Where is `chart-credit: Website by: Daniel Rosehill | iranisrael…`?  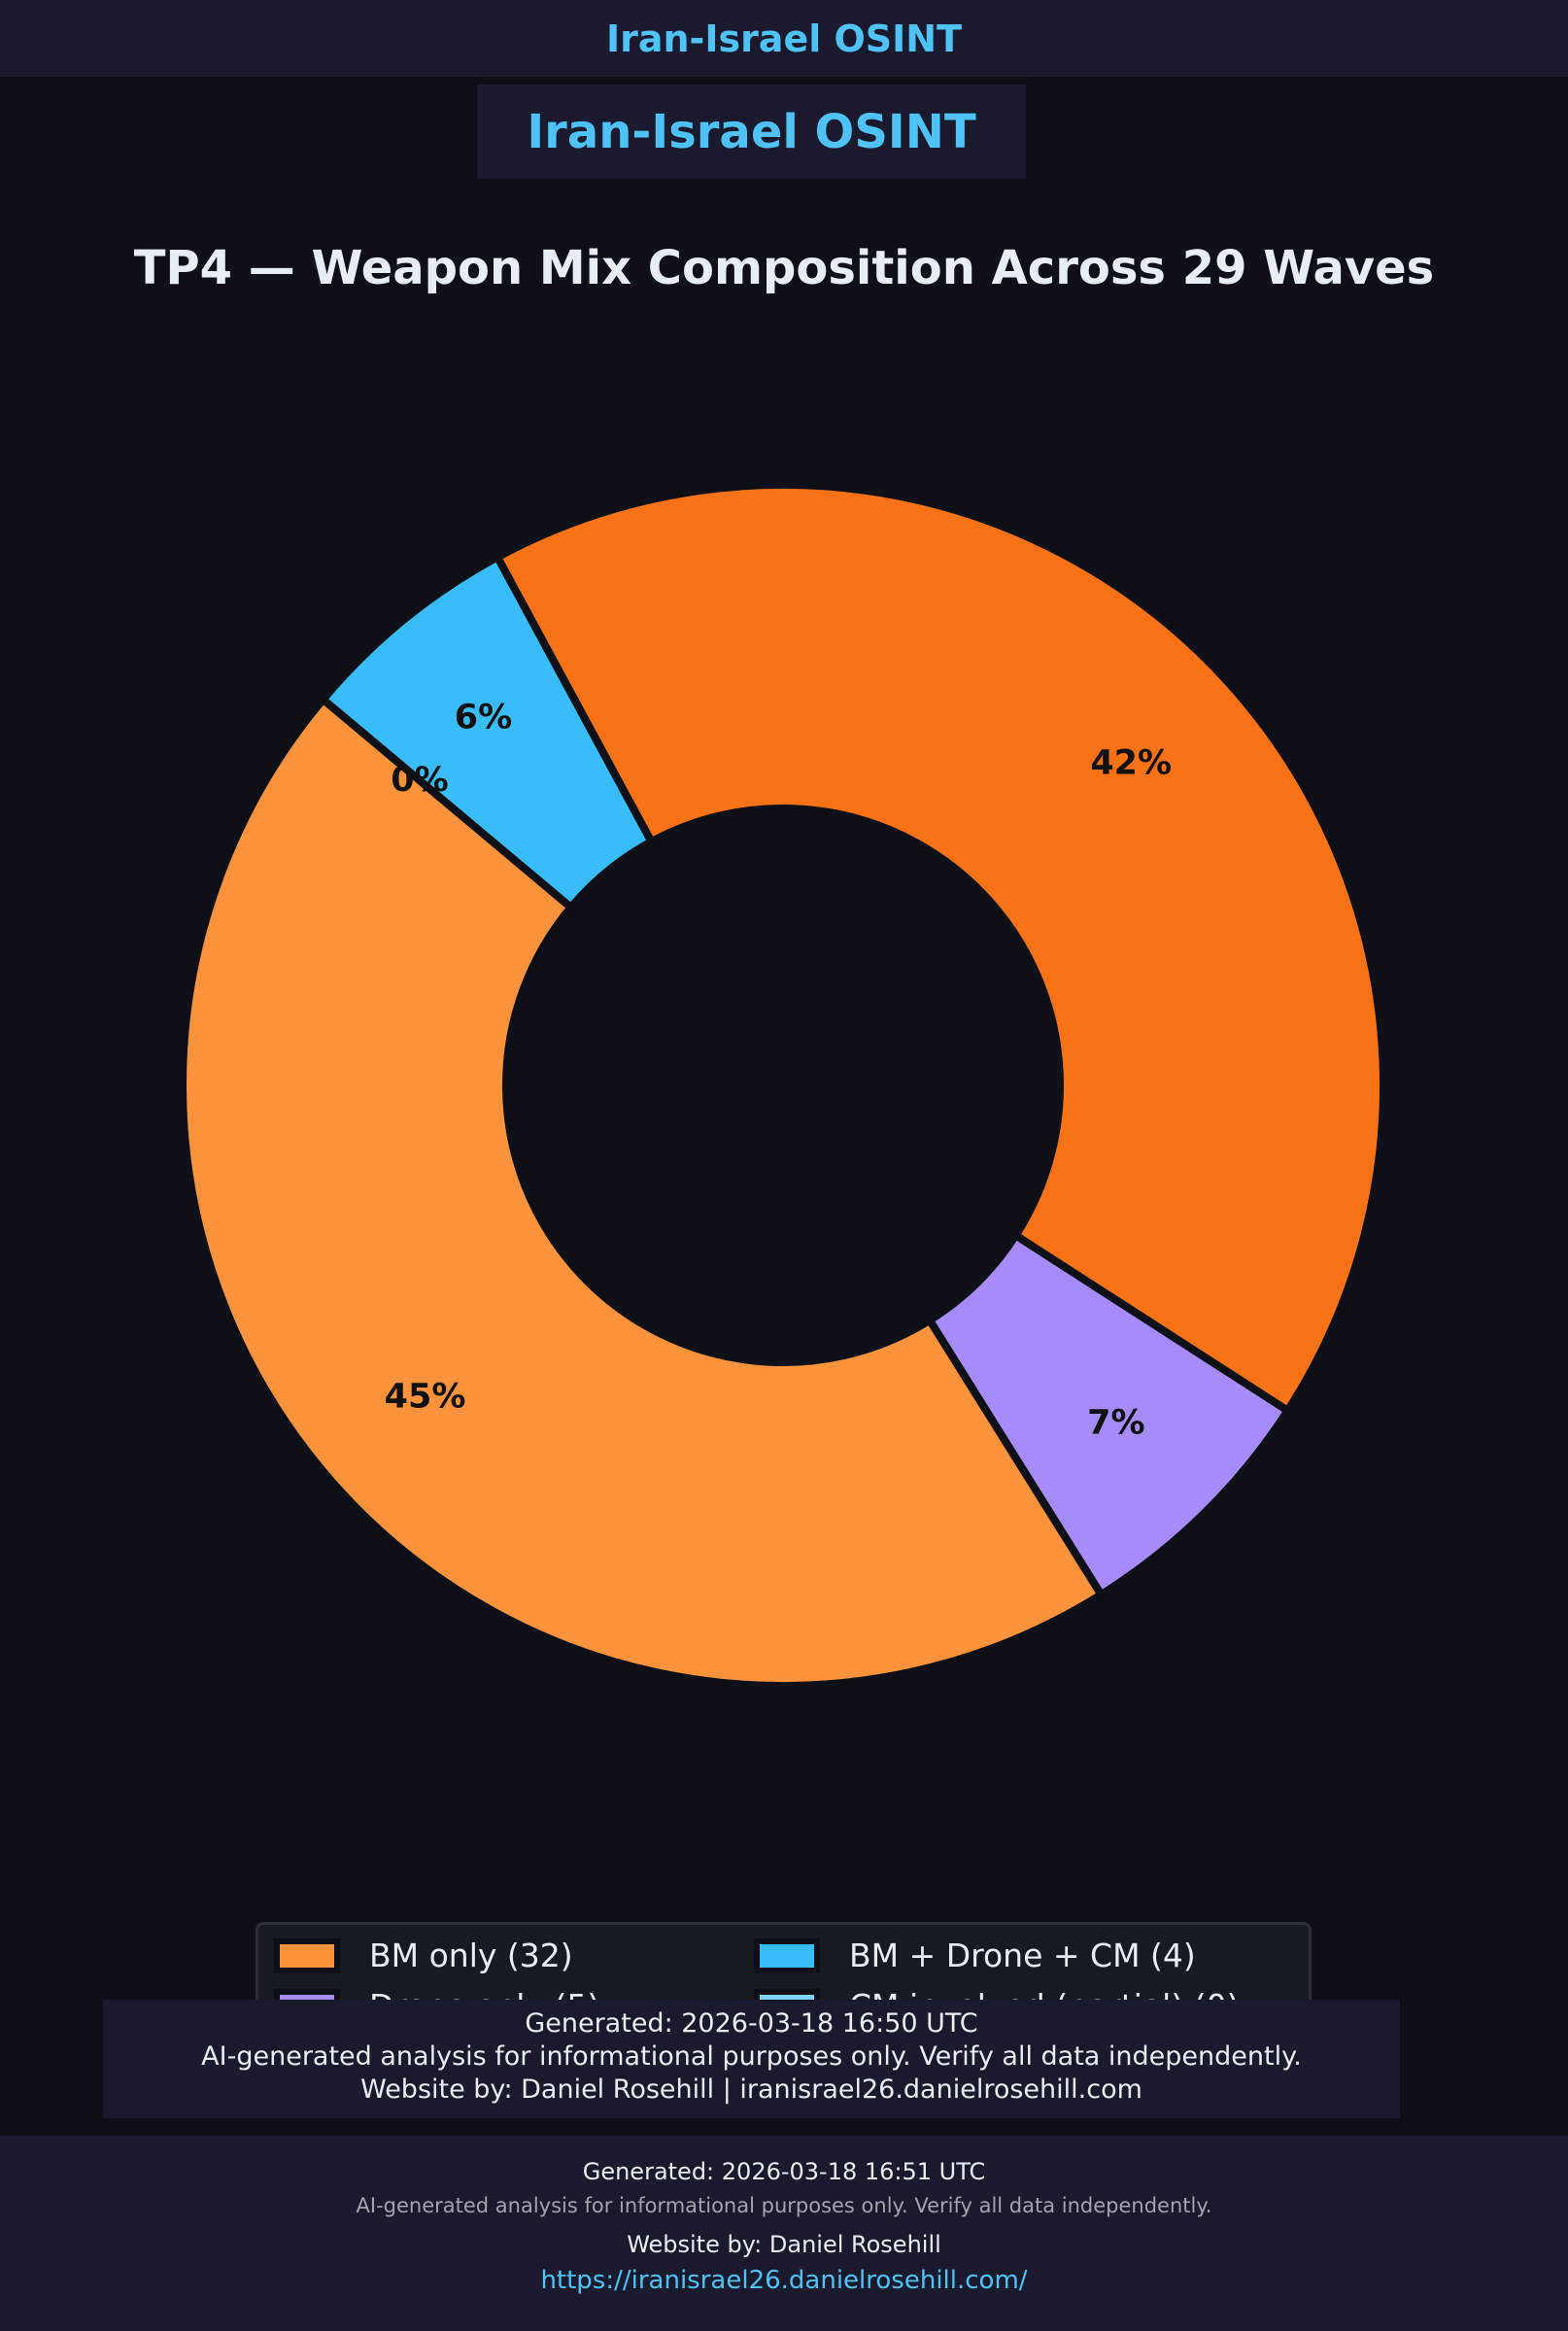
chart-credit: Website by: Daniel Rosehill | iranisrael… is located at coordinates (751, 2089).